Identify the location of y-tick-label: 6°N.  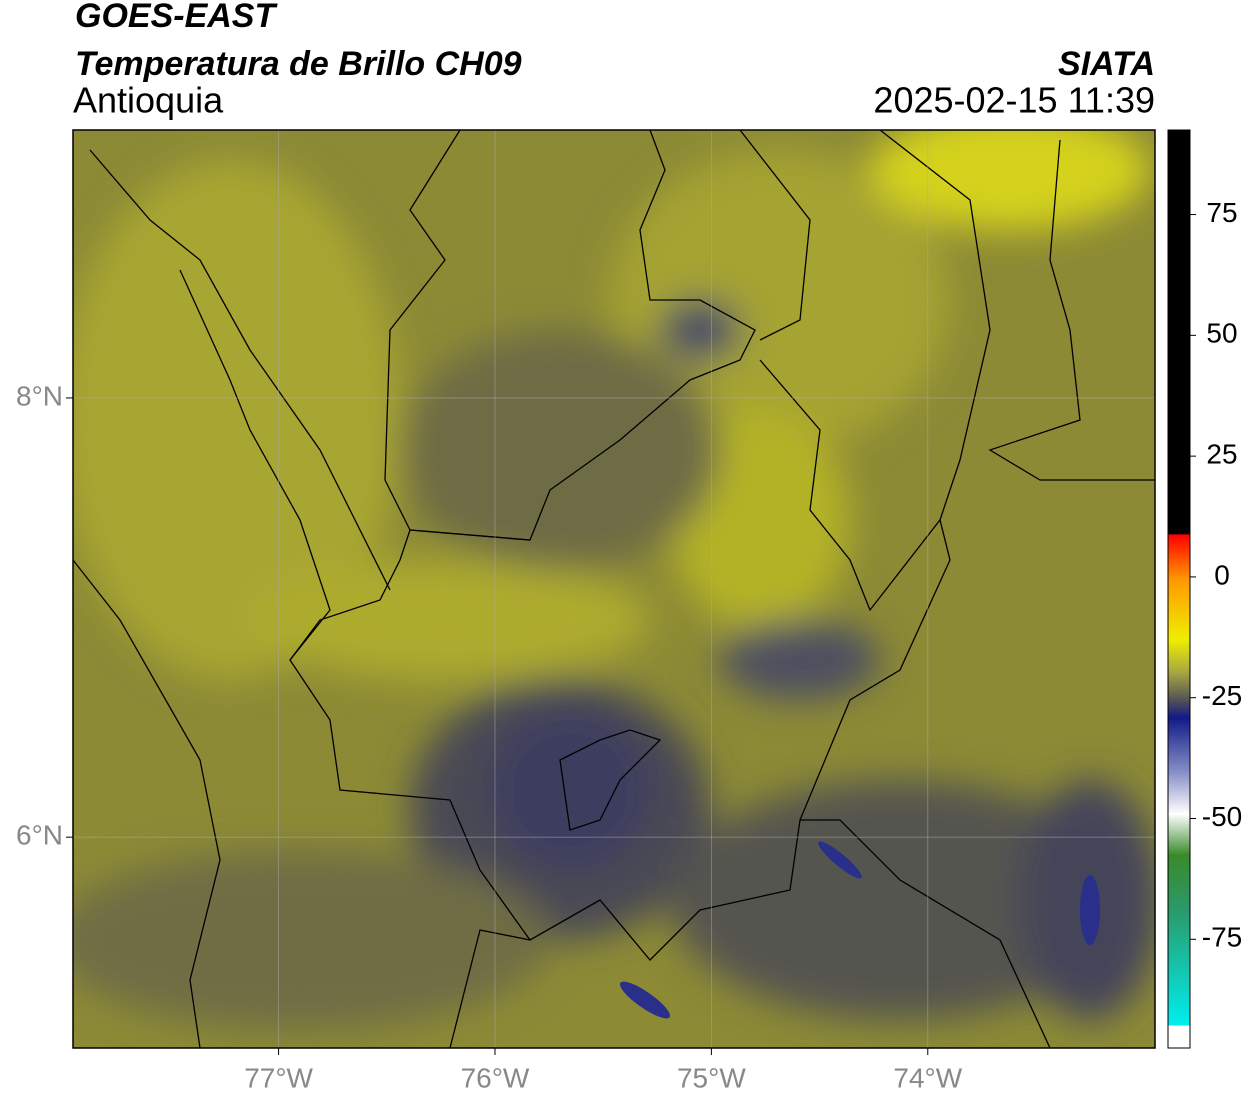
(39, 835).